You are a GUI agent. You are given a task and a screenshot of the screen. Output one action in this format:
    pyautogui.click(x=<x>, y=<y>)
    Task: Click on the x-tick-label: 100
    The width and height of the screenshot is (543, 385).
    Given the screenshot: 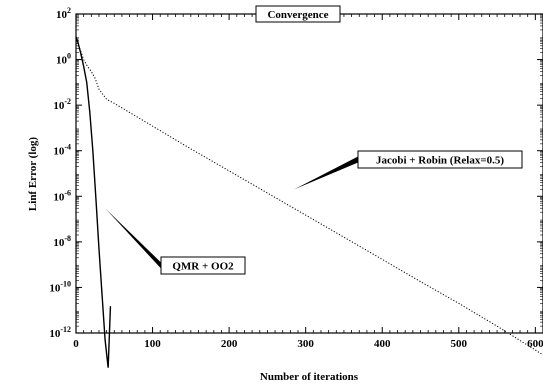 What is the action you would take?
    pyautogui.click(x=152, y=344)
    